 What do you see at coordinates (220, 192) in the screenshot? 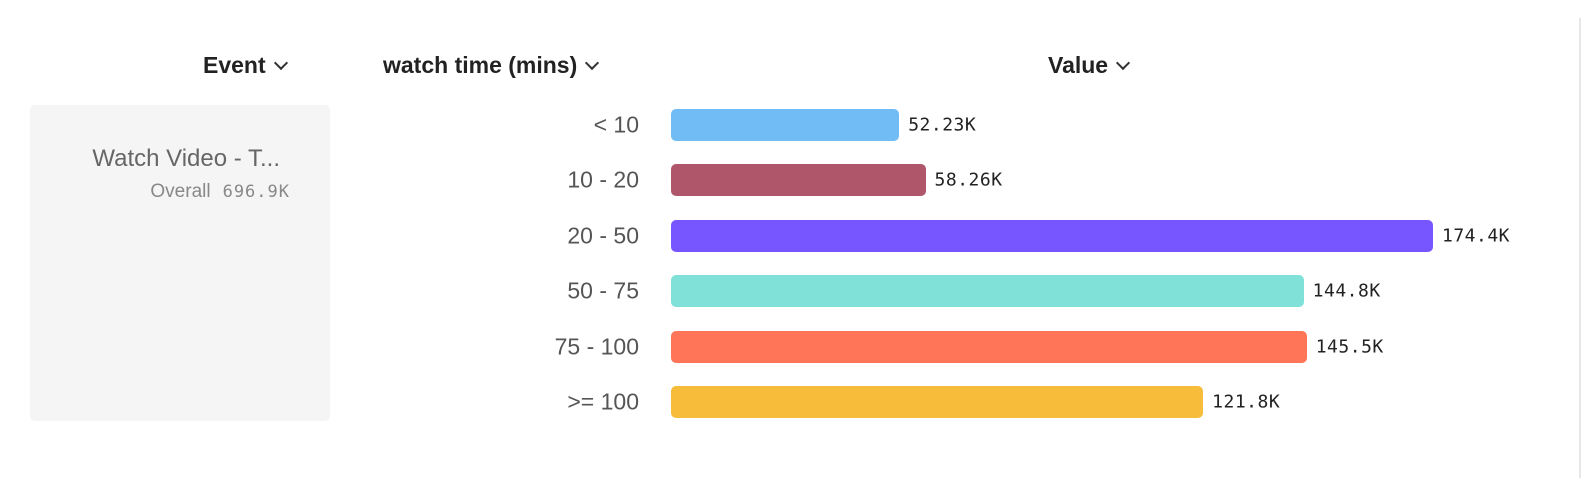
I see `event-overall: Overall 696.9K` at bounding box center [220, 192].